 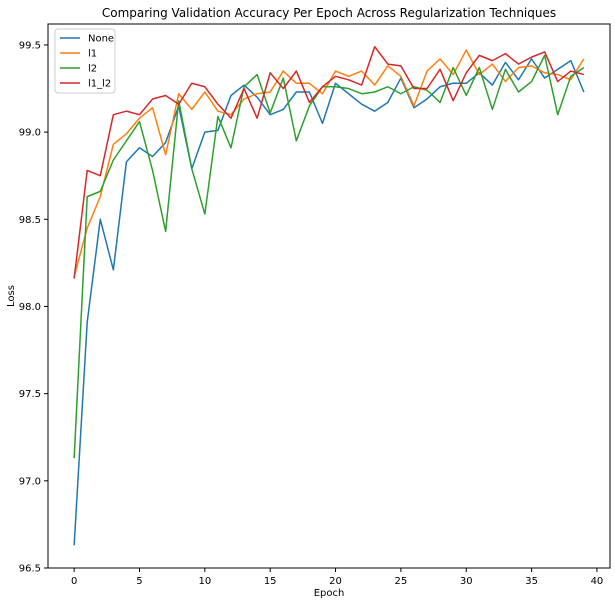 What do you see at coordinates (204, 581) in the screenshot?
I see `x-tick-label: 10` at bounding box center [204, 581].